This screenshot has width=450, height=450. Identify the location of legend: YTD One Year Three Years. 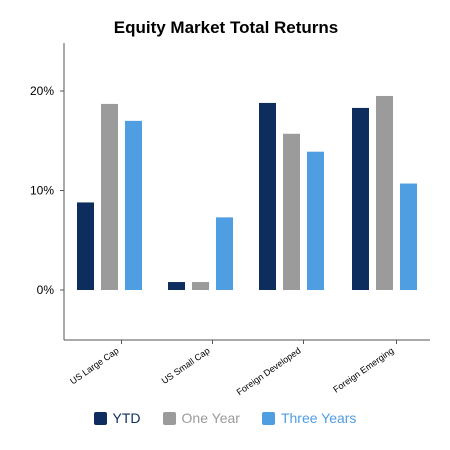
(225, 418).